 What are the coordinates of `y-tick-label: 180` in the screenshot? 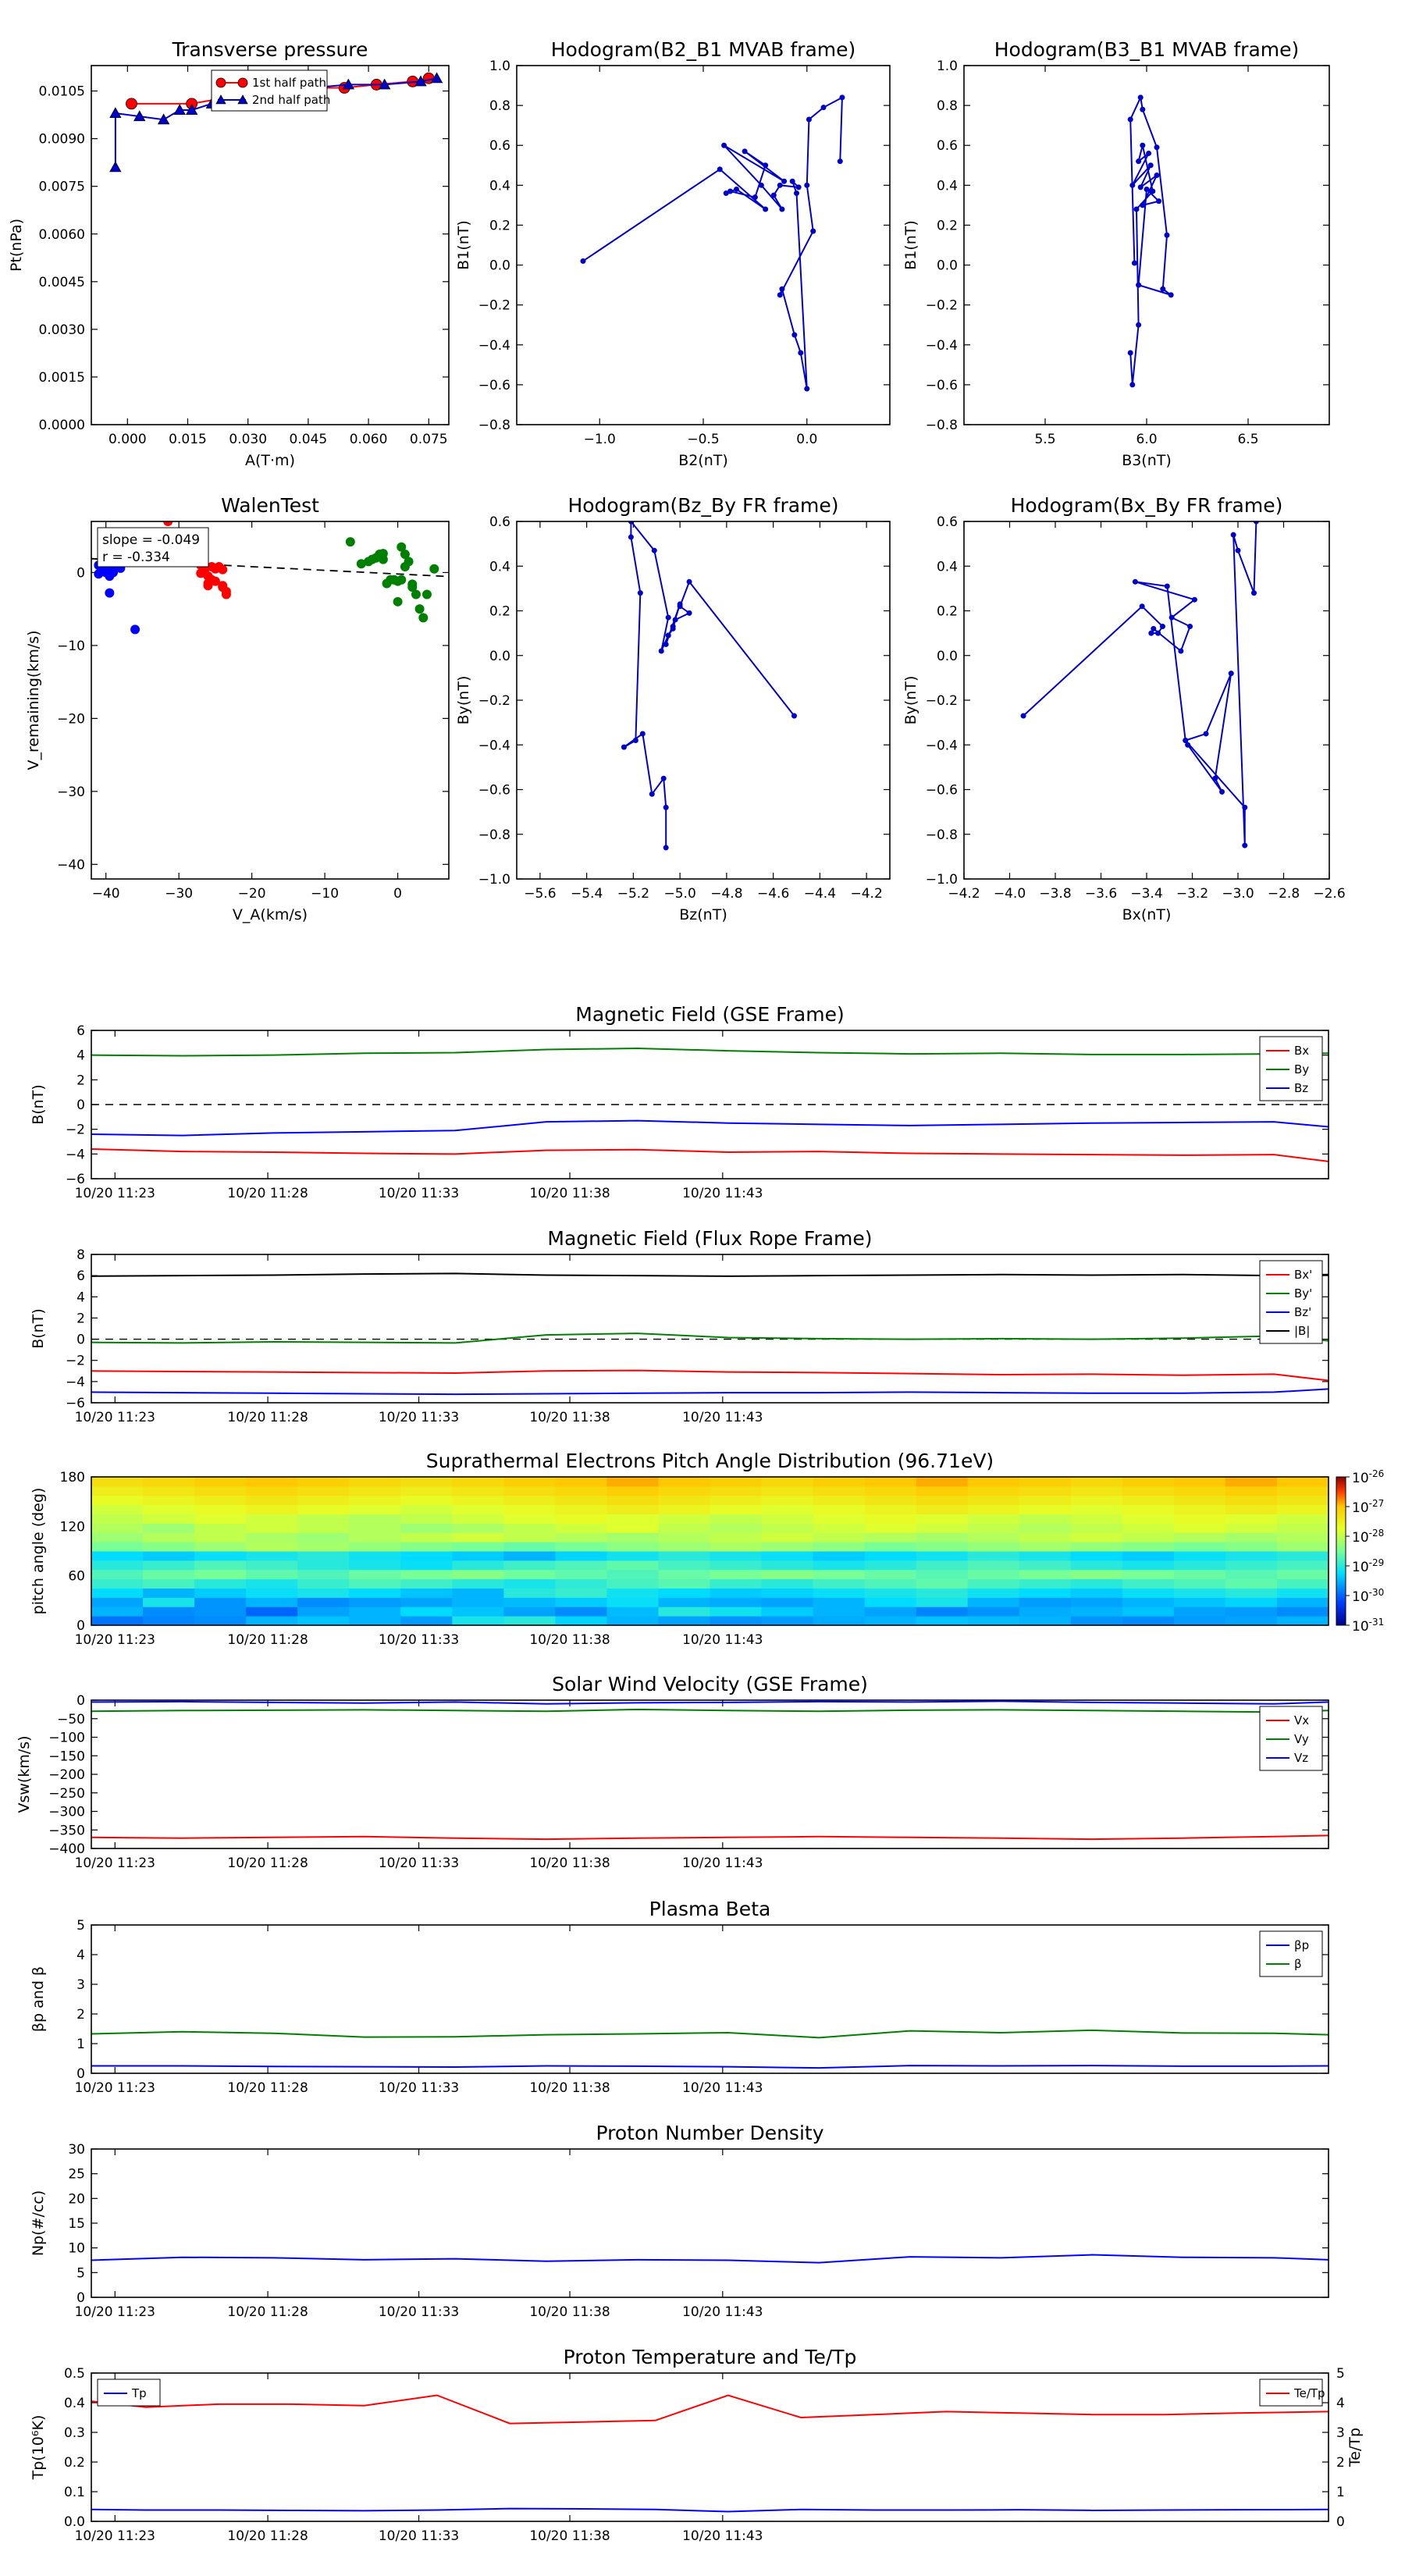 It's located at (72, 1477).